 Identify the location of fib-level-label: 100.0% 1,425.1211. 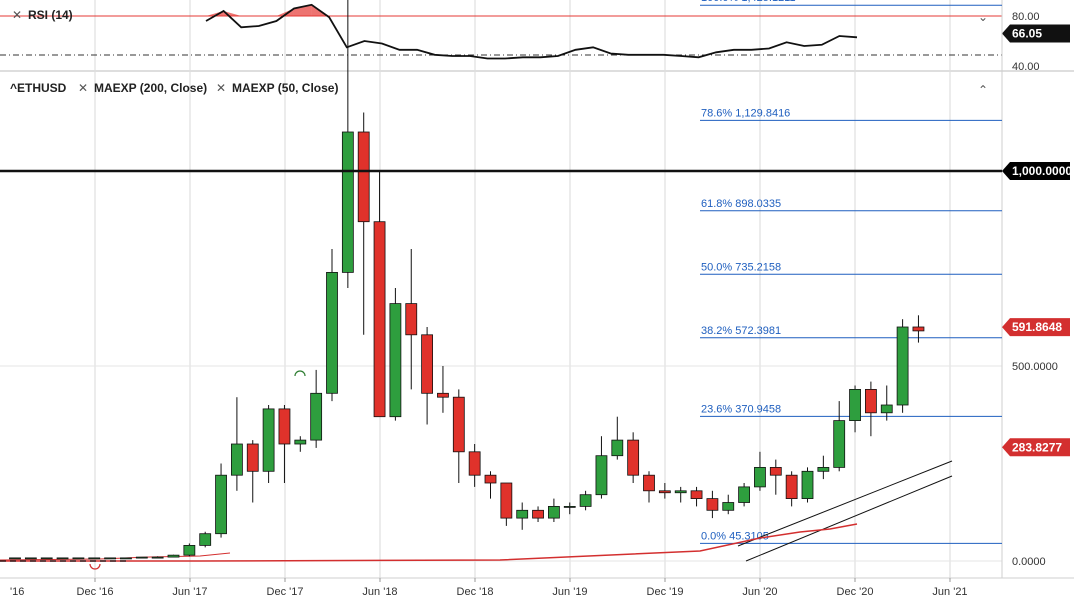
(748, 2).